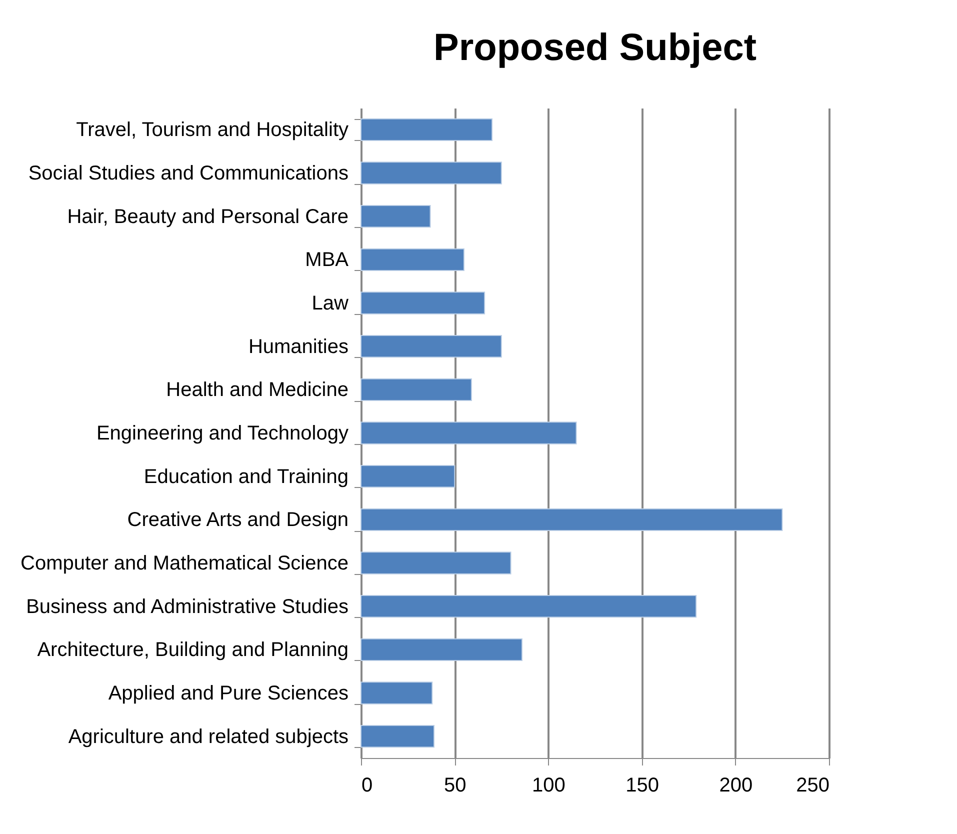 The width and height of the screenshot is (957, 834). Describe the element at coordinates (813, 785) in the screenshot. I see `x-tick-label: 250` at that location.